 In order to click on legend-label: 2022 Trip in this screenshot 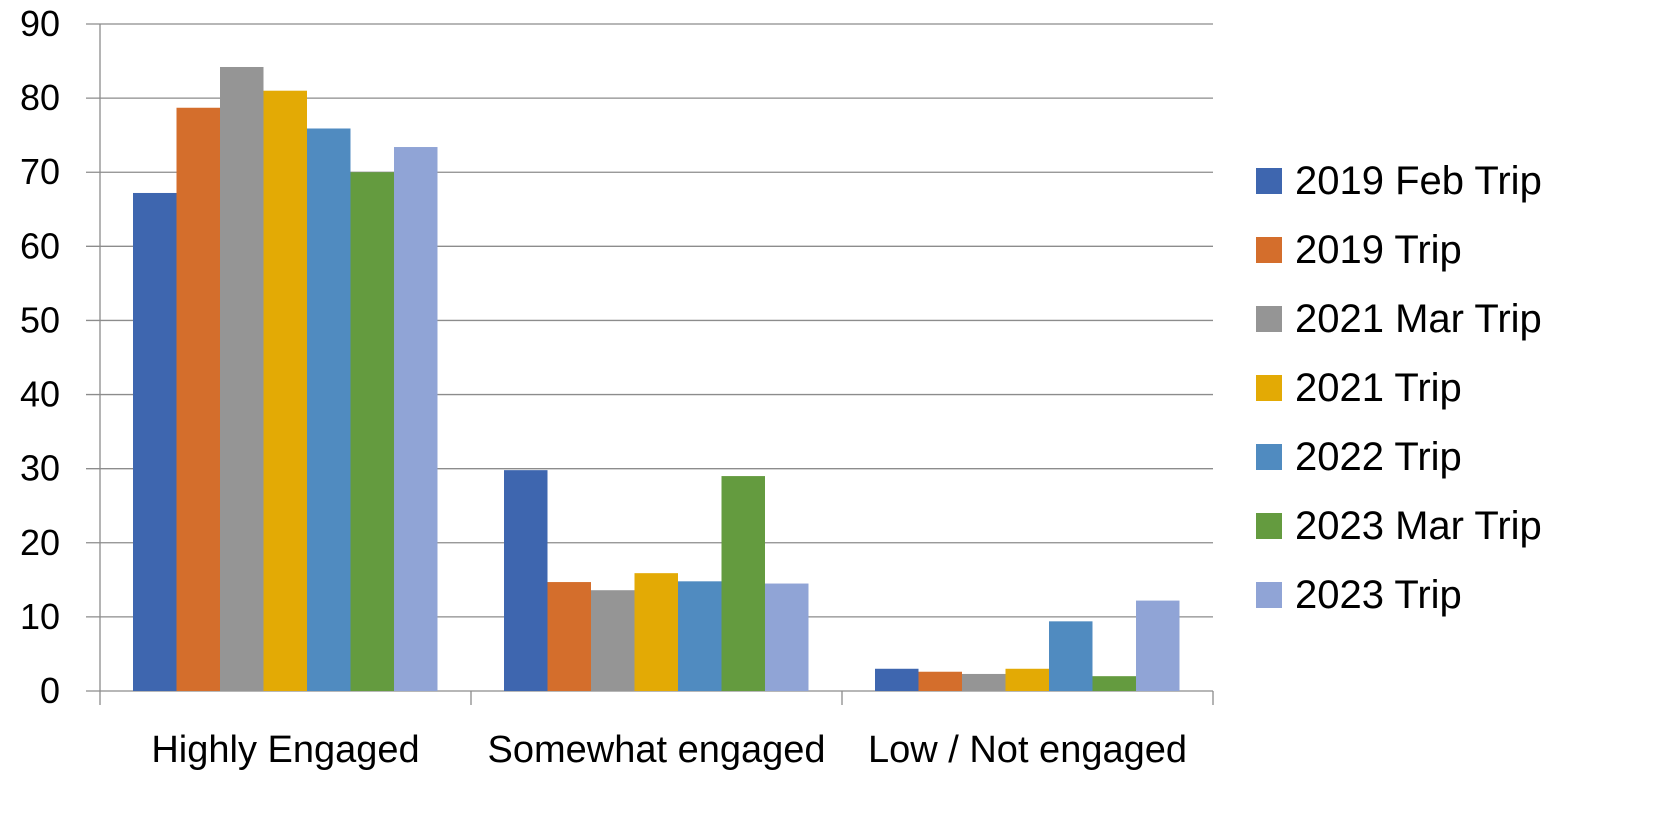, I will do `click(1378, 457)`.